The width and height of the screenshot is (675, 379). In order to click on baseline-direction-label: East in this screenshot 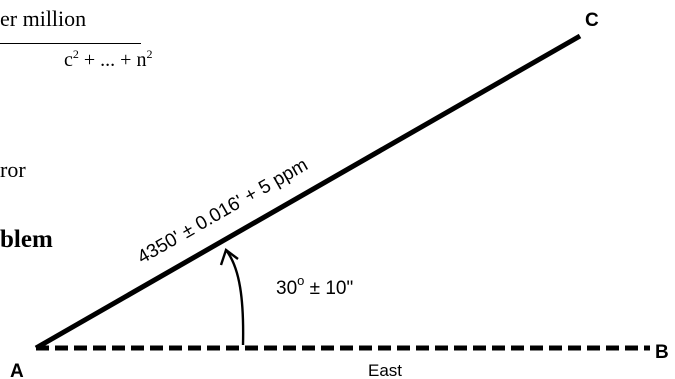, I will do `click(385, 370)`.